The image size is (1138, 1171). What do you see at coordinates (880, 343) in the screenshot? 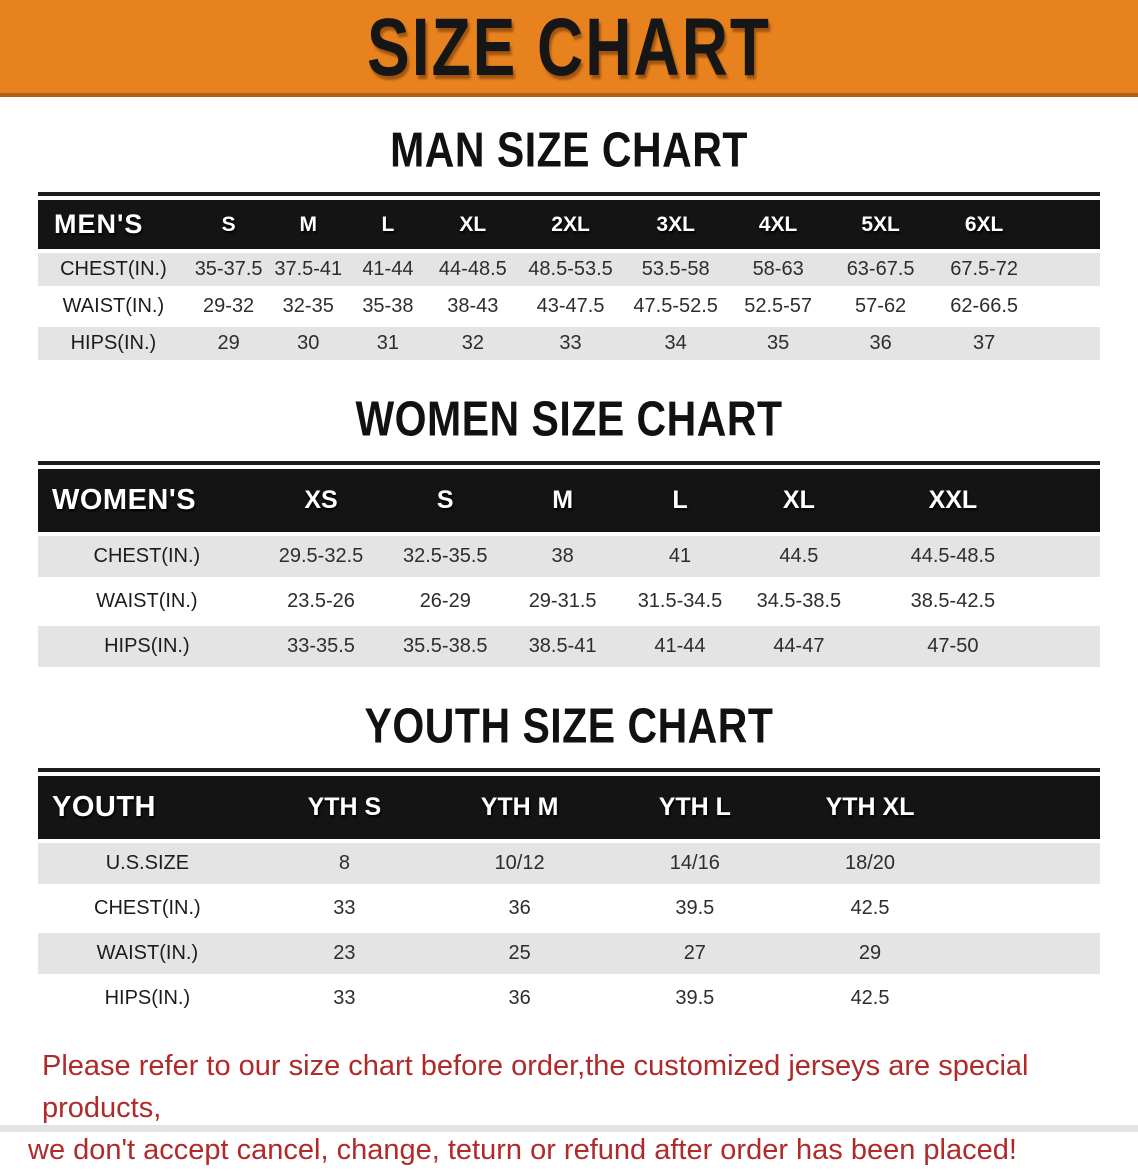
I see `size-value-cell: 36` at bounding box center [880, 343].